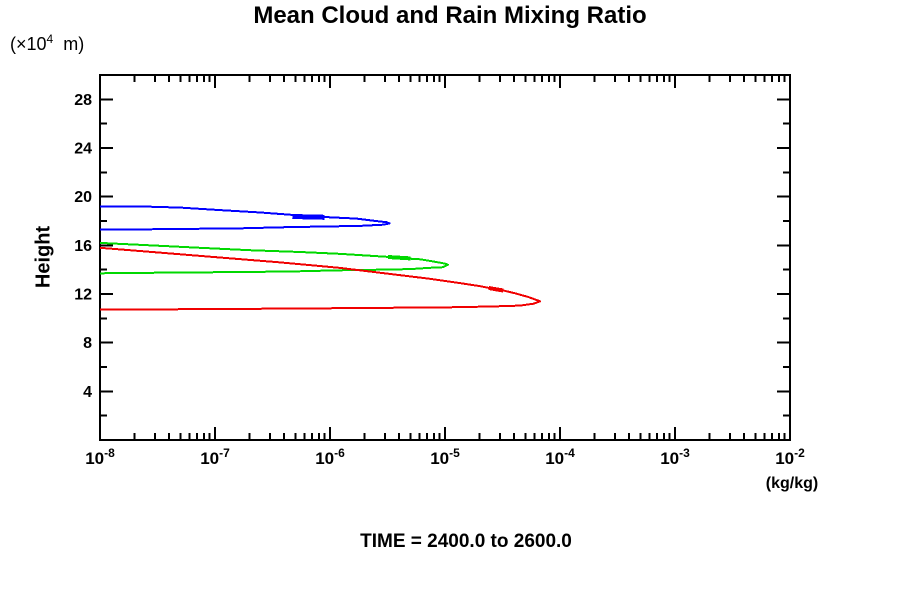  Describe the element at coordinates (50, 39) in the screenshot. I see `y-unit-exponent: 4` at that location.